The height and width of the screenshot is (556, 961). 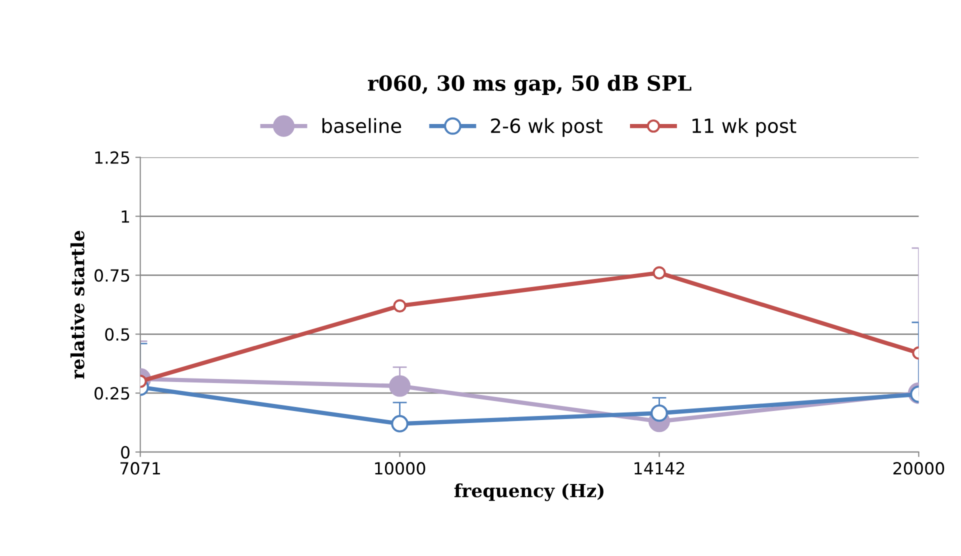 What do you see at coordinates (400, 468) in the screenshot?
I see `x-tick-label: 10000` at bounding box center [400, 468].